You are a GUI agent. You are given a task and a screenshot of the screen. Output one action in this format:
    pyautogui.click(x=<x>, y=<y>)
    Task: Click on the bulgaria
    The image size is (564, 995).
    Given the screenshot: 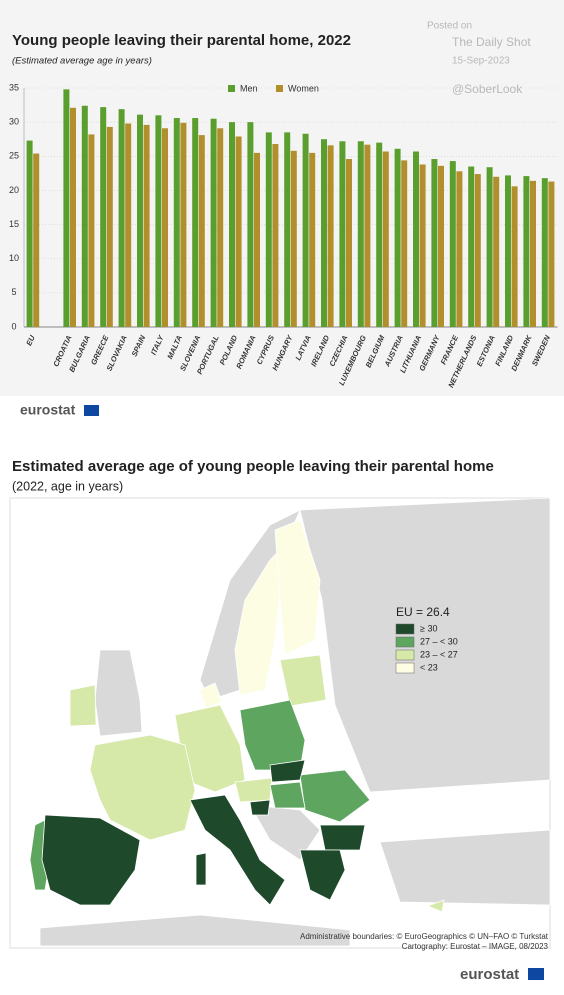 What is the action you would take?
    pyautogui.click(x=342, y=837)
    